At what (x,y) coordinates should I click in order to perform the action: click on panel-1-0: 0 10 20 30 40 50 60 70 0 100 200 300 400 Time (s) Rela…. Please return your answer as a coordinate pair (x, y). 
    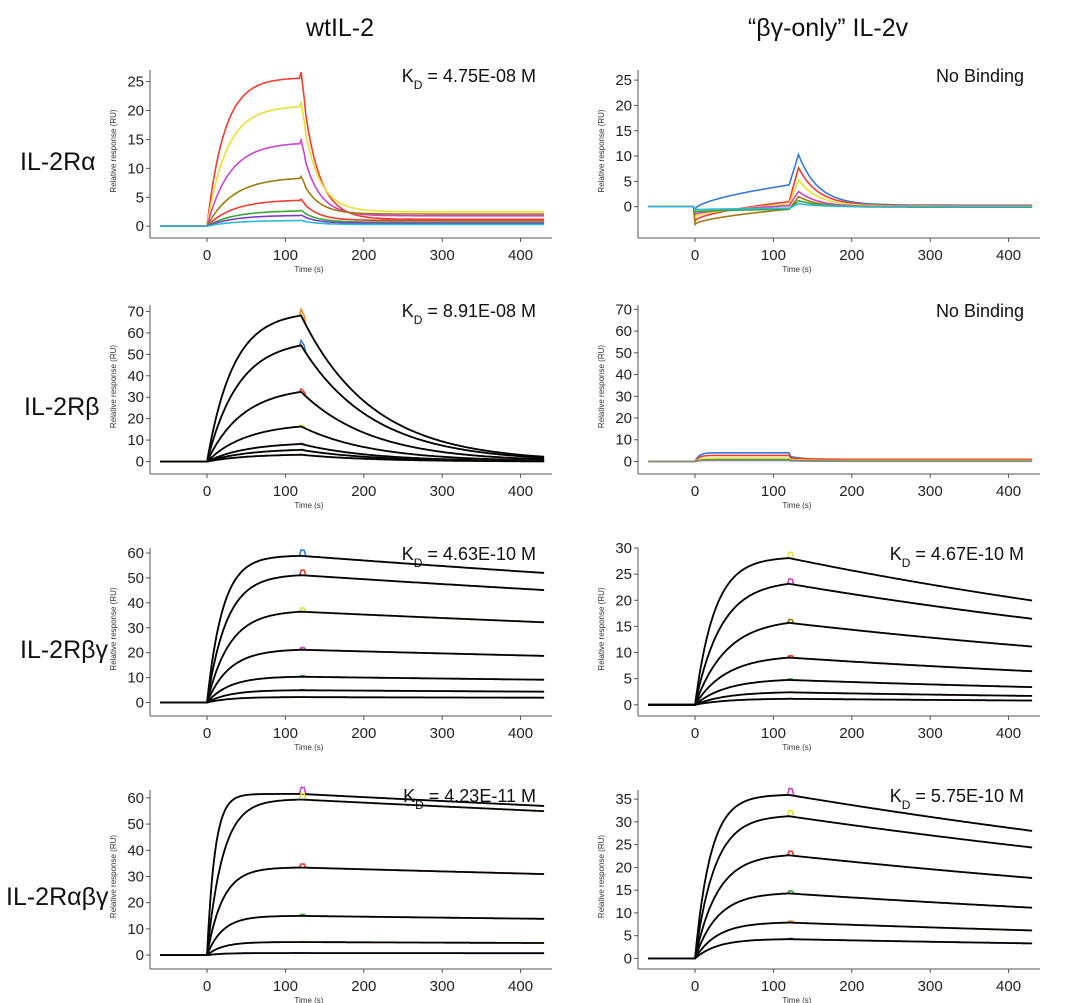
    Looking at the image, I should click on (330, 405).